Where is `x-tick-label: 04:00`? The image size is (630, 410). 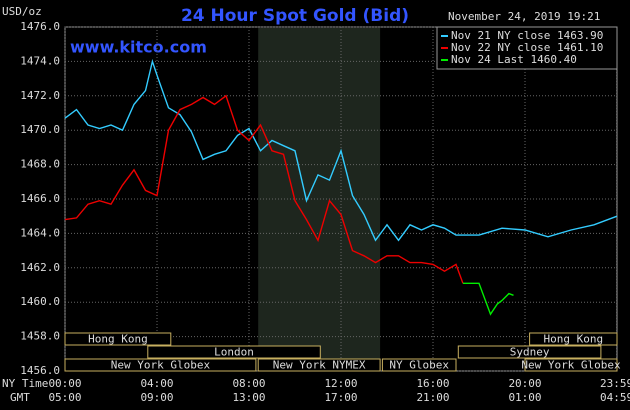
x-tick-label: 04:00 is located at coordinates (156, 383).